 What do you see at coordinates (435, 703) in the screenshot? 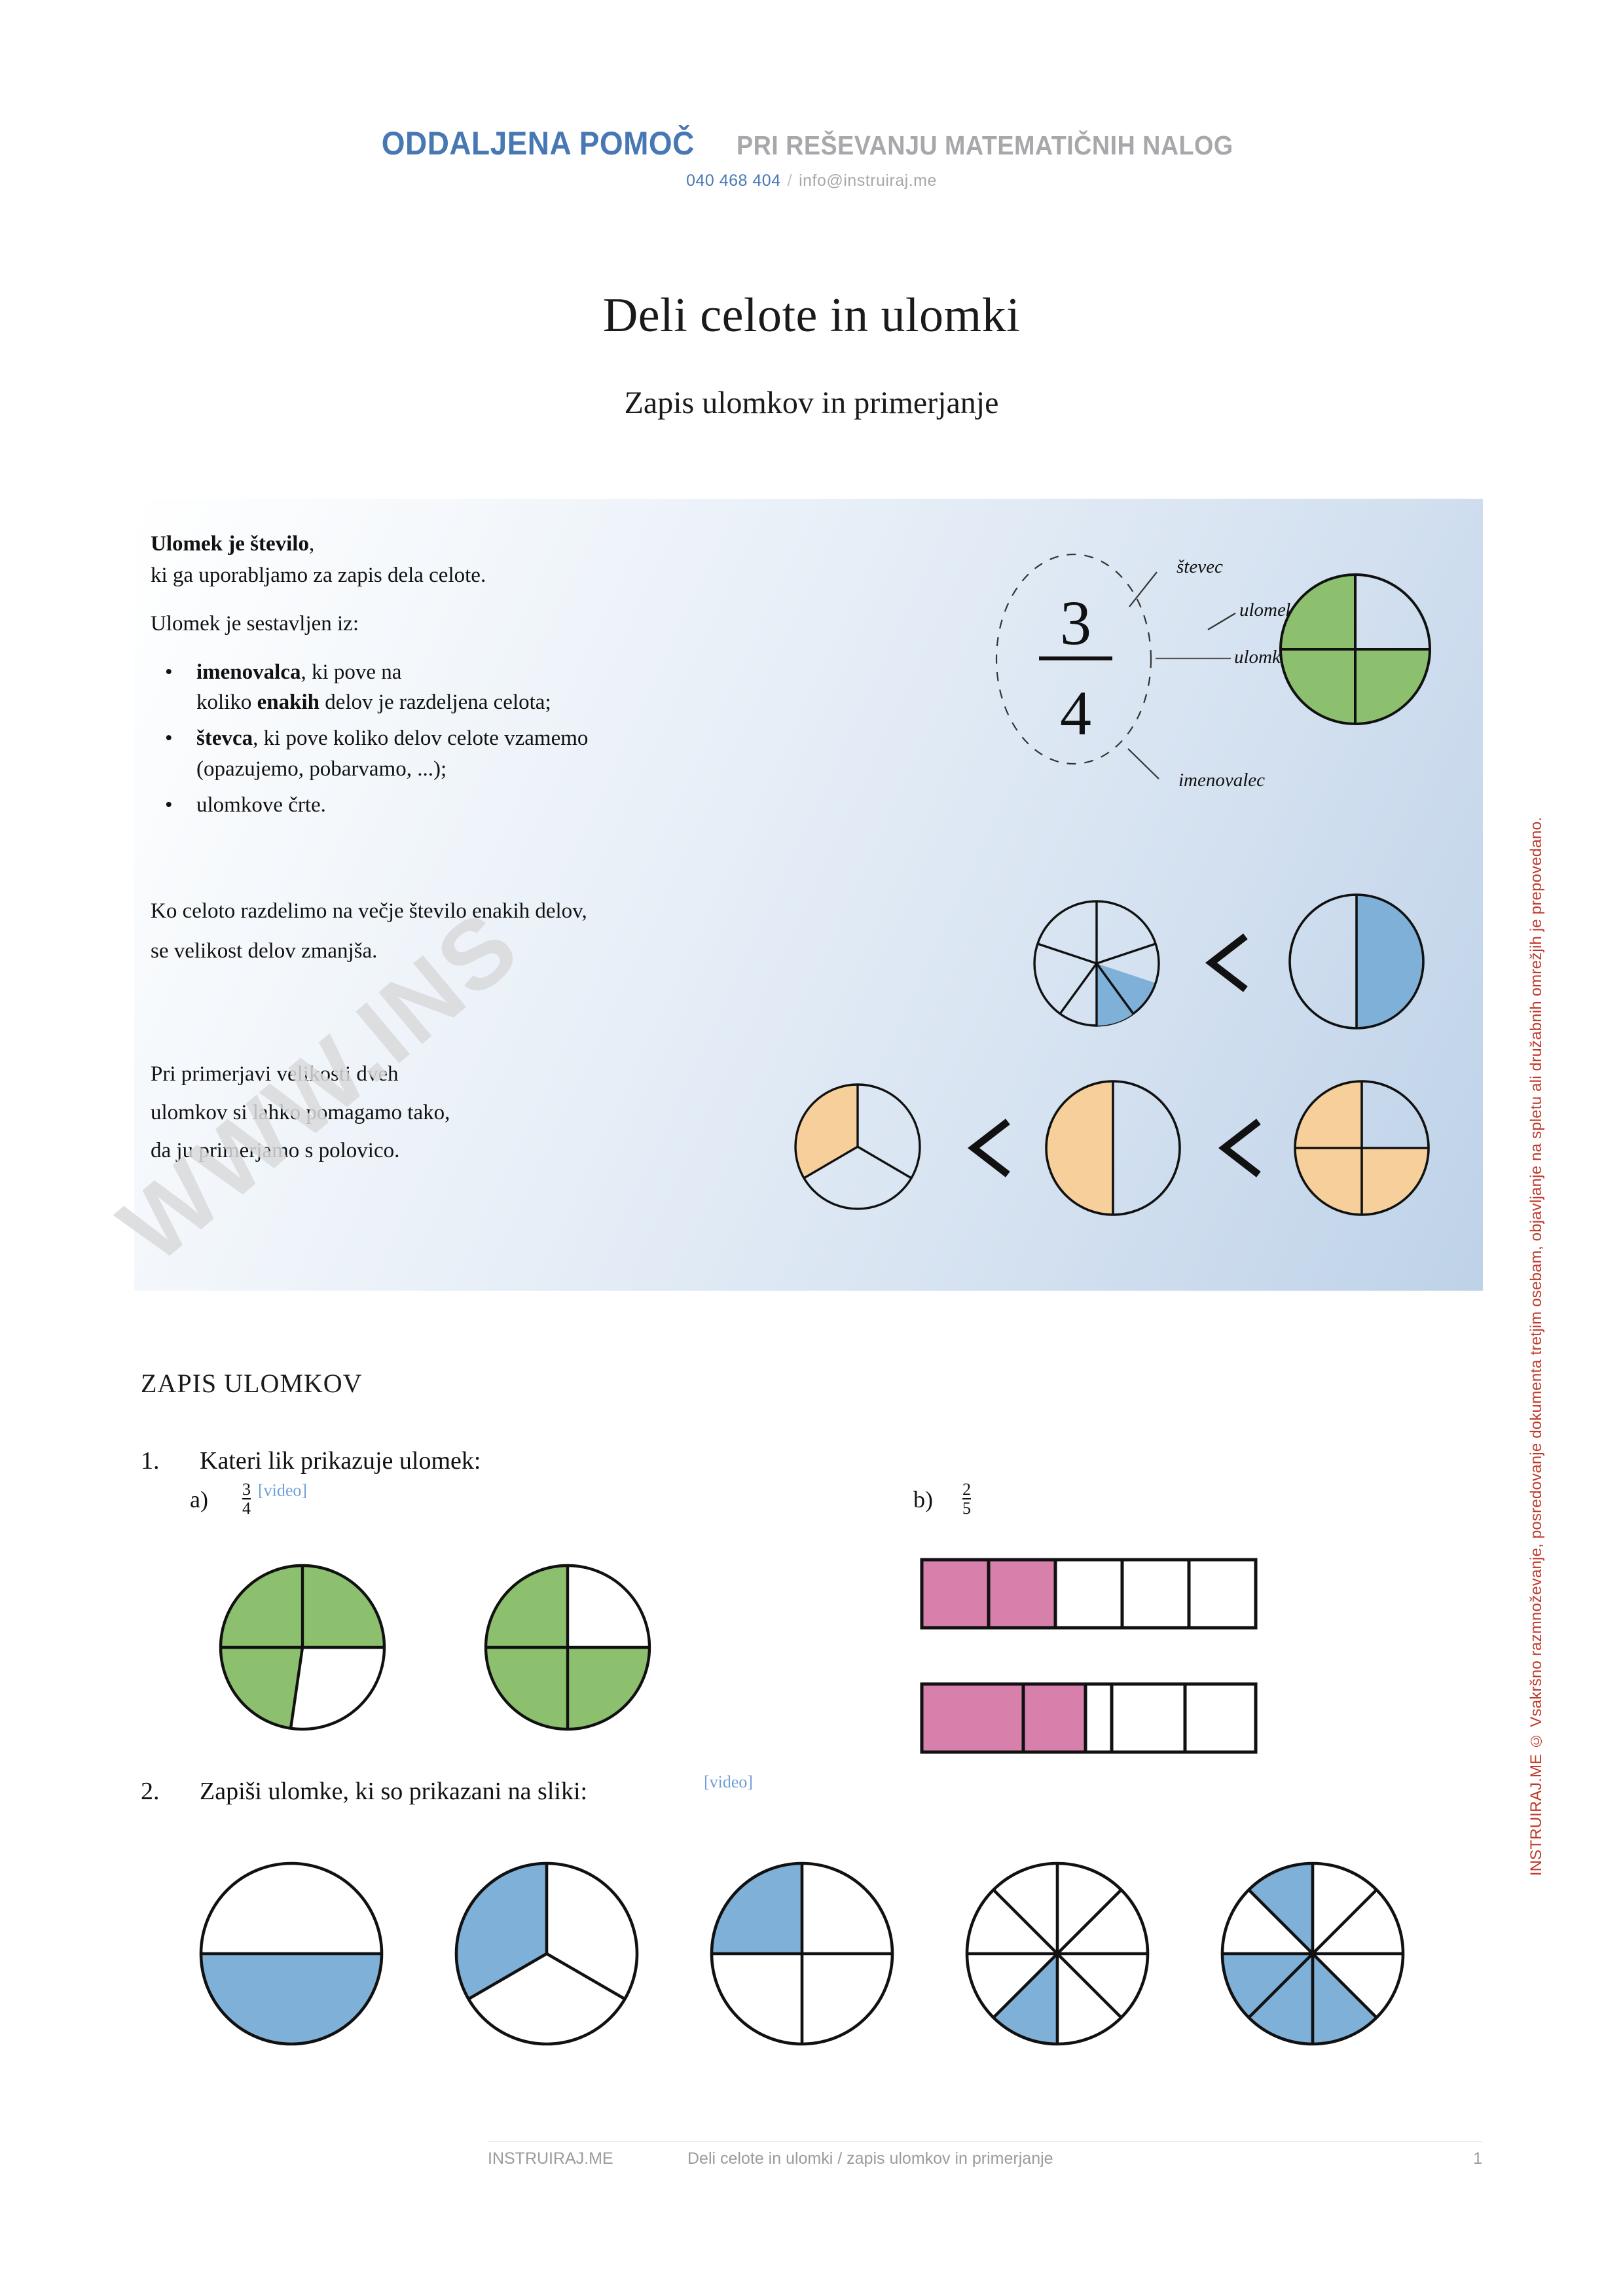
I see `bullet-line2-post-1: delov je razdeljena celota;` at bounding box center [435, 703].